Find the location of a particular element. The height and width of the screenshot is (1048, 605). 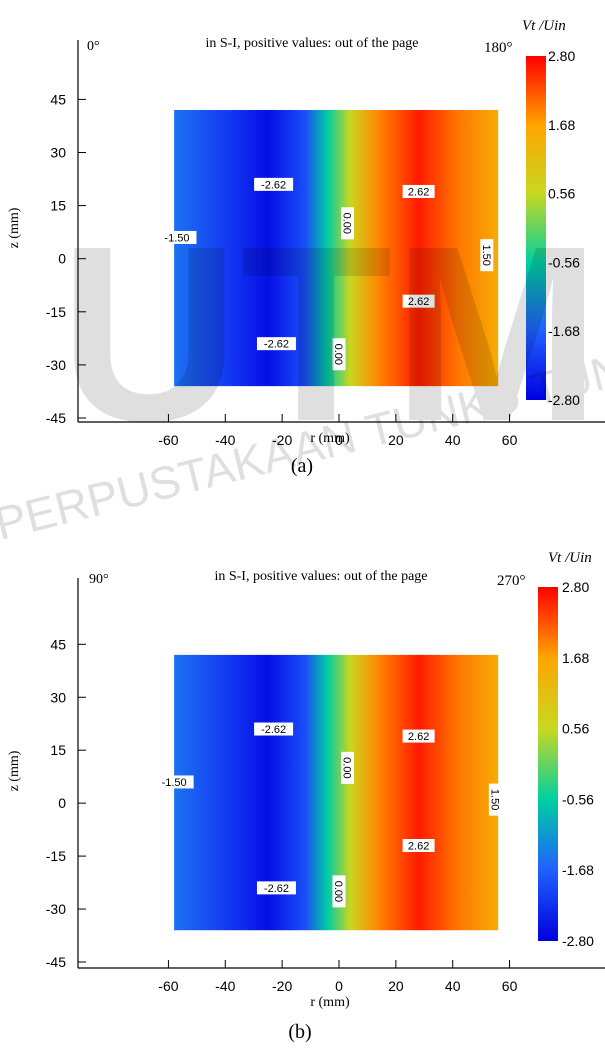

y-ticks-b: 45 30 15 0 -15 -30 -45 is located at coordinates (66, 803).